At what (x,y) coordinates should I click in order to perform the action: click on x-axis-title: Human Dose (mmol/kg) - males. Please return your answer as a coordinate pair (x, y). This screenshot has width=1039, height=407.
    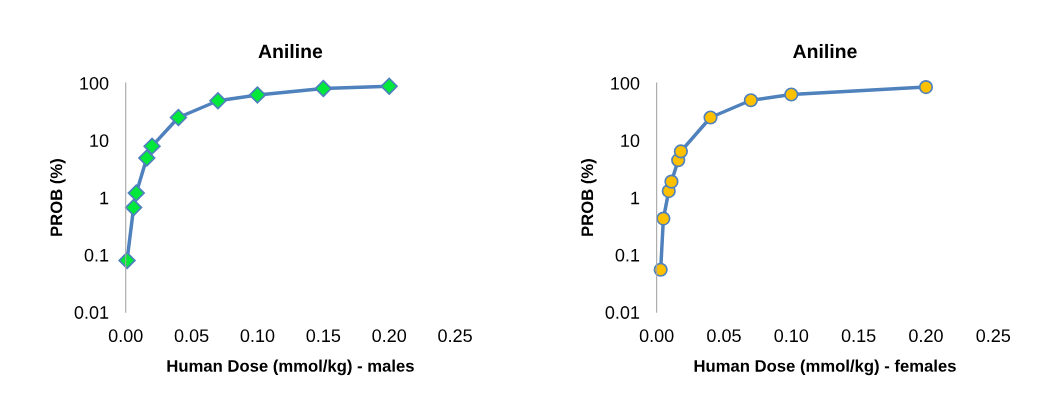
    Looking at the image, I should click on (290, 367).